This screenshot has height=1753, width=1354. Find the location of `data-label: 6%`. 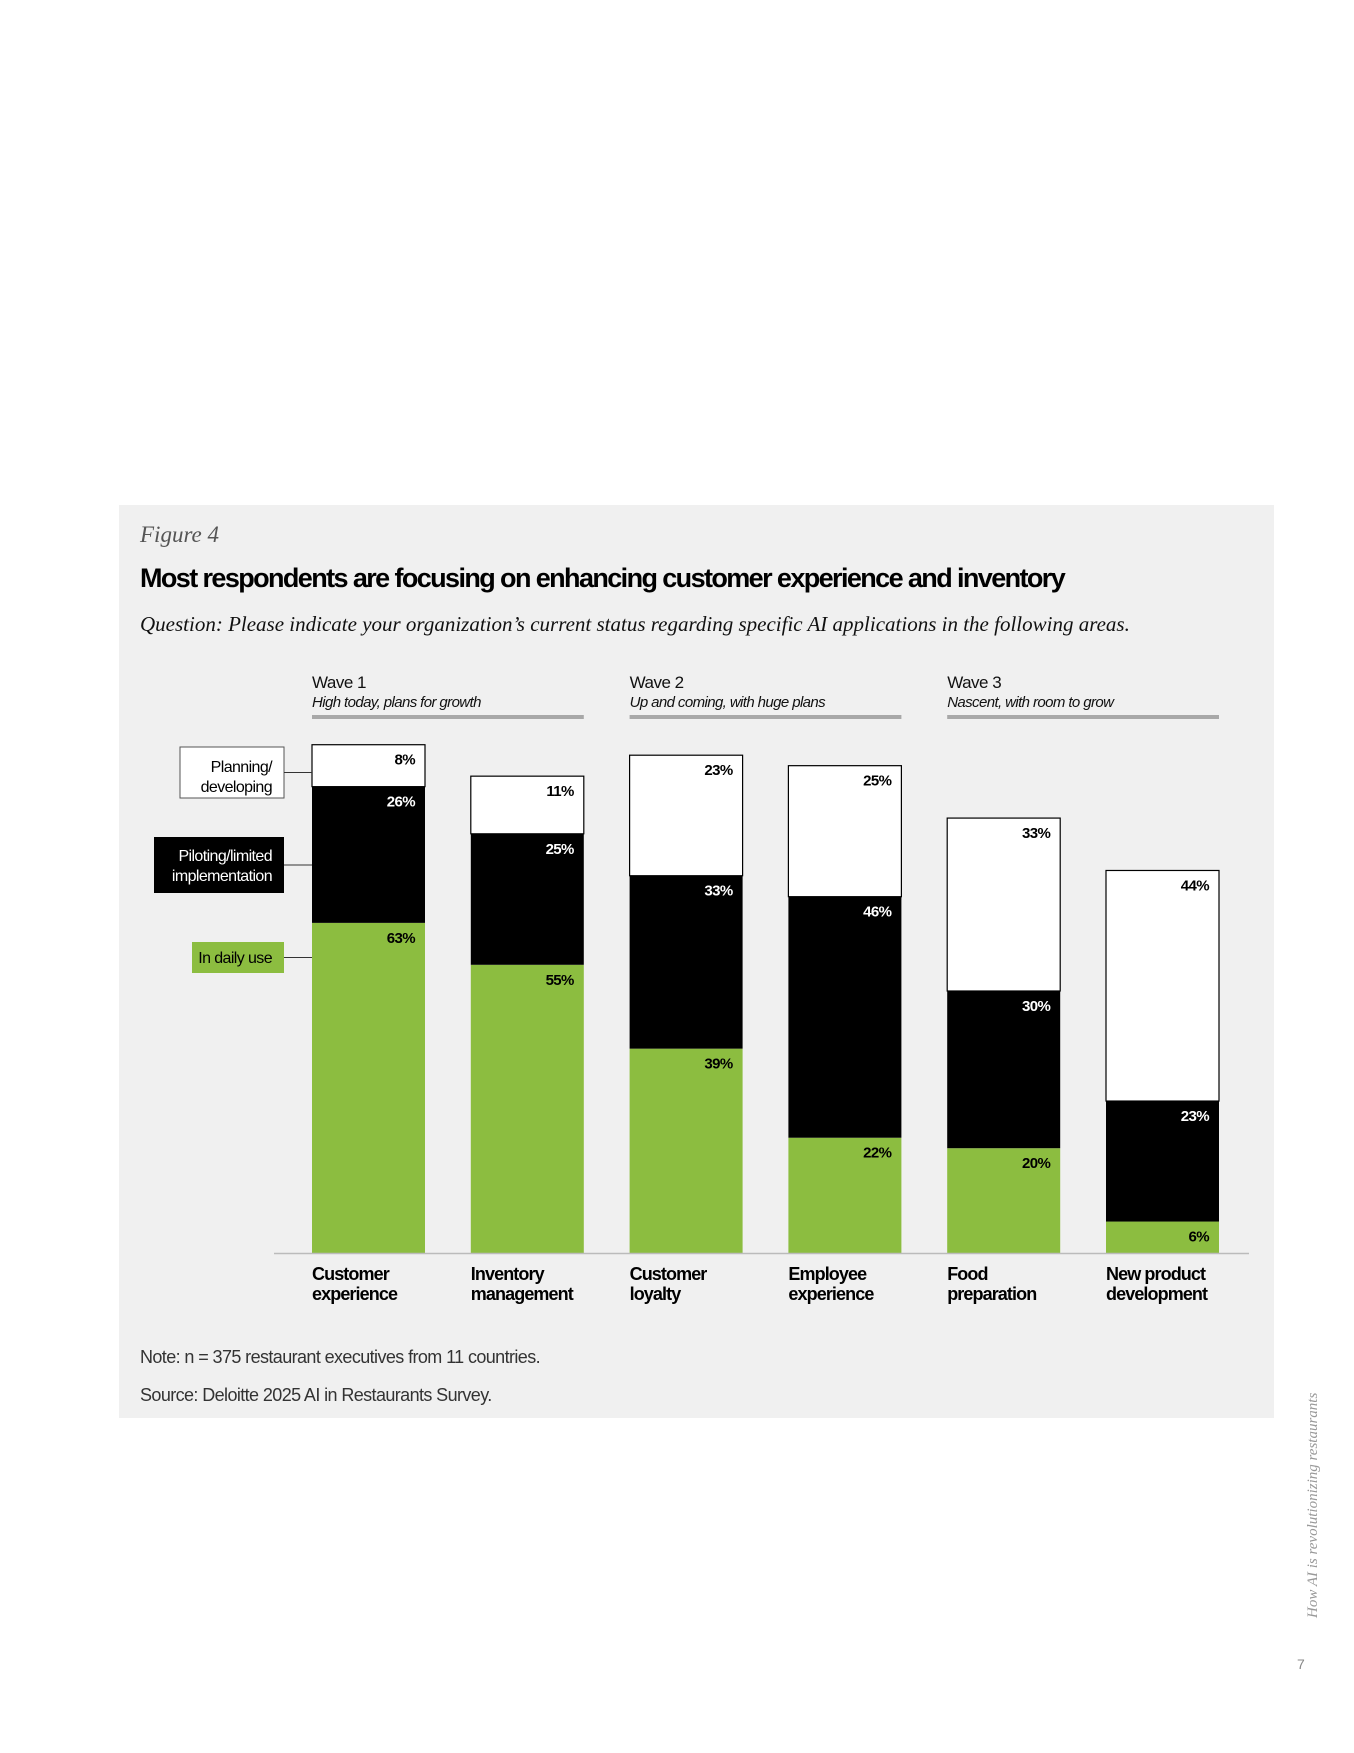

data-label: 6% is located at coordinates (1199, 1237).